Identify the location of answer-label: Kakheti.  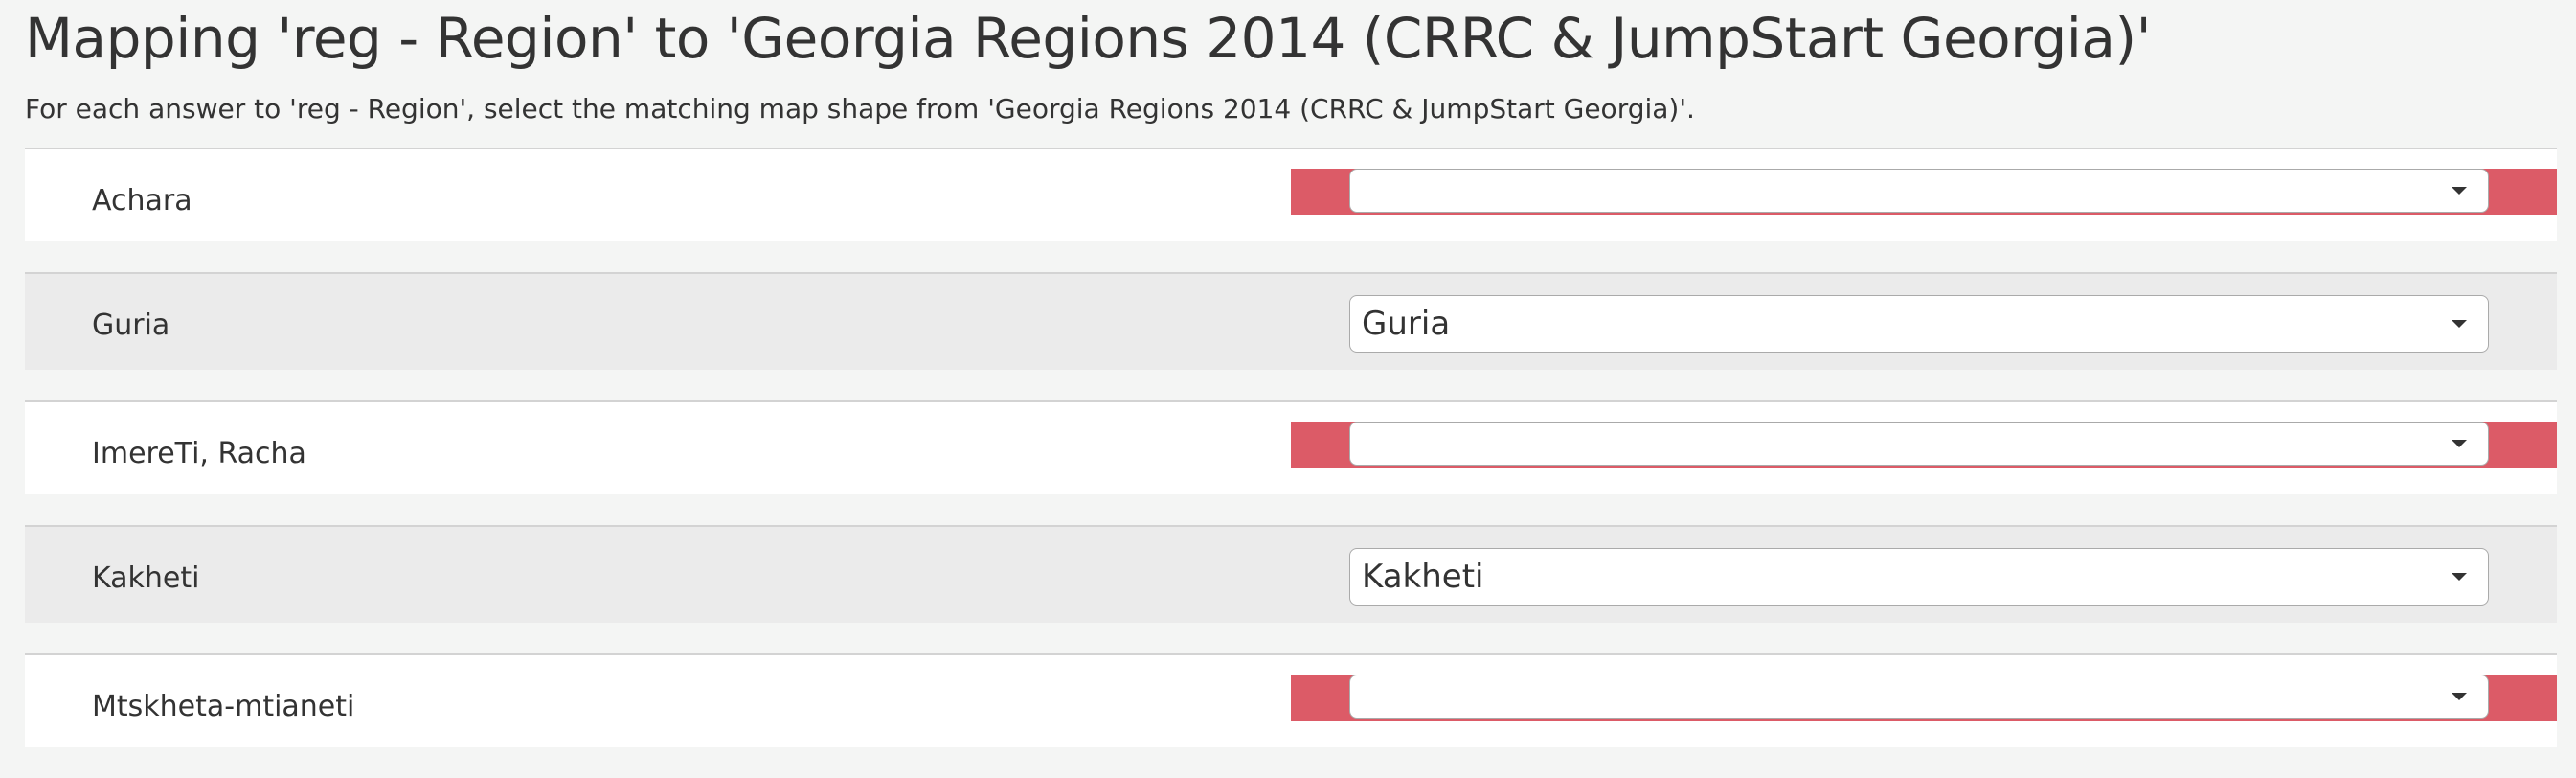
(146, 578).